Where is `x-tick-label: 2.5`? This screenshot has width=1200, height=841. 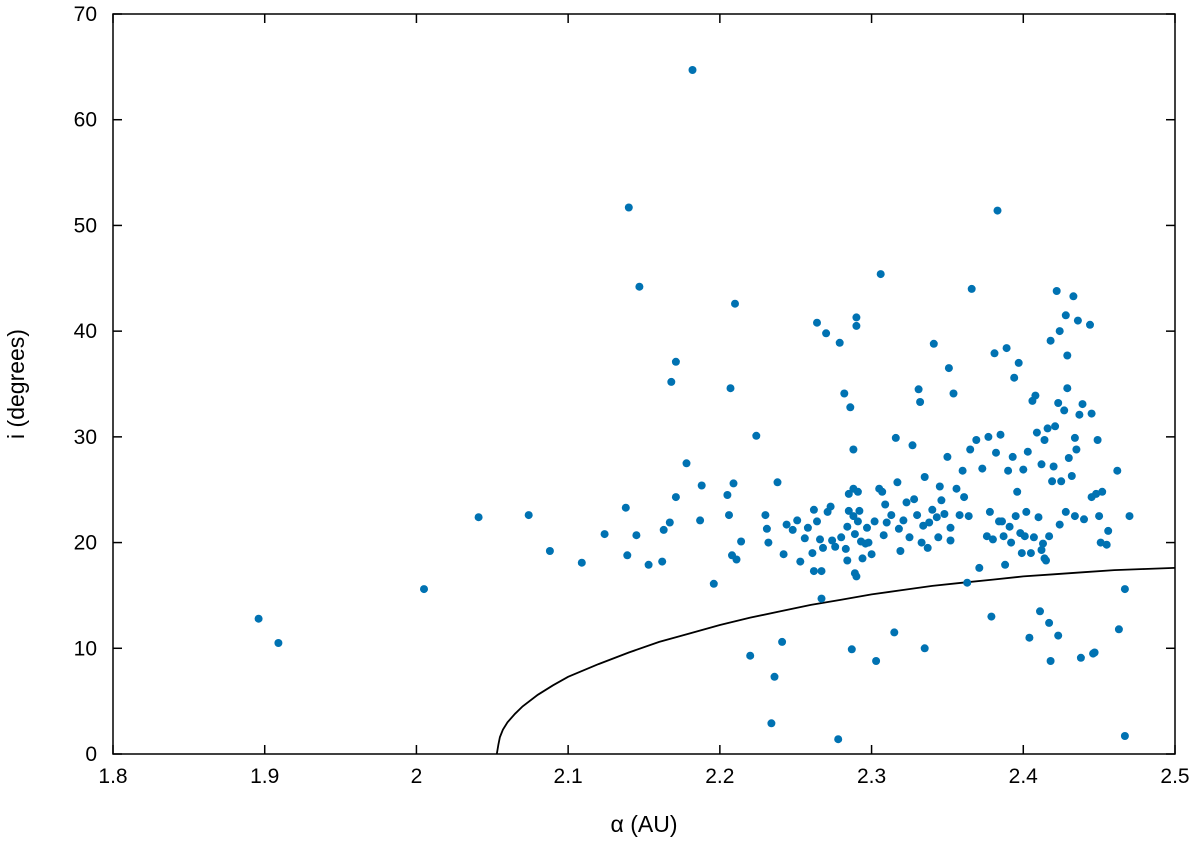
x-tick-label: 2.5 is located at coordinates (1174, 776).